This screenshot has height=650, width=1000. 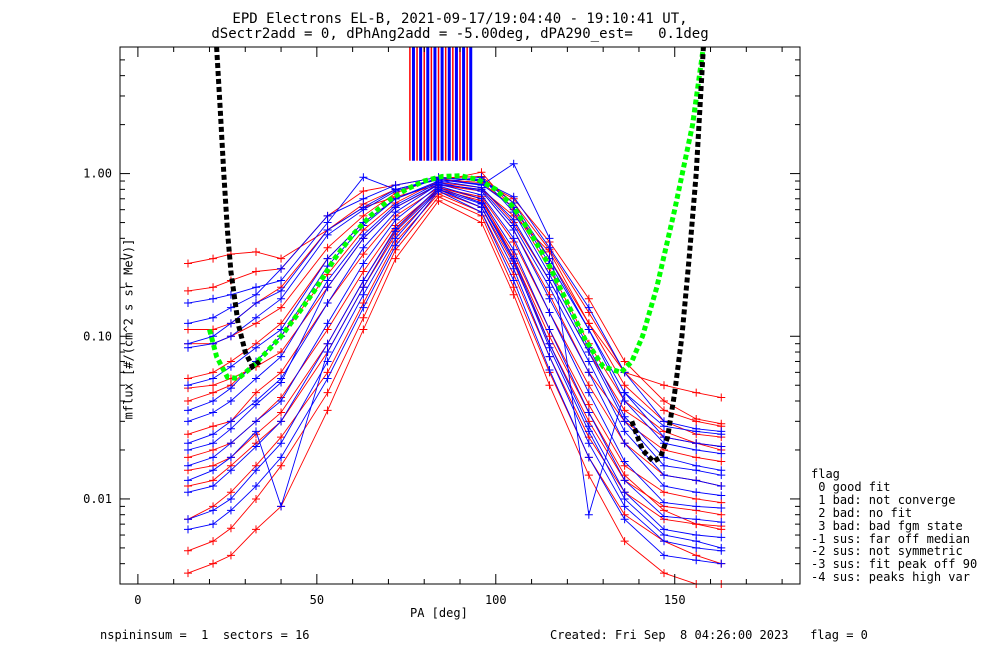 I want to click on legend-item: 3 bad: bad fgm state, so click(x=887, y=525).